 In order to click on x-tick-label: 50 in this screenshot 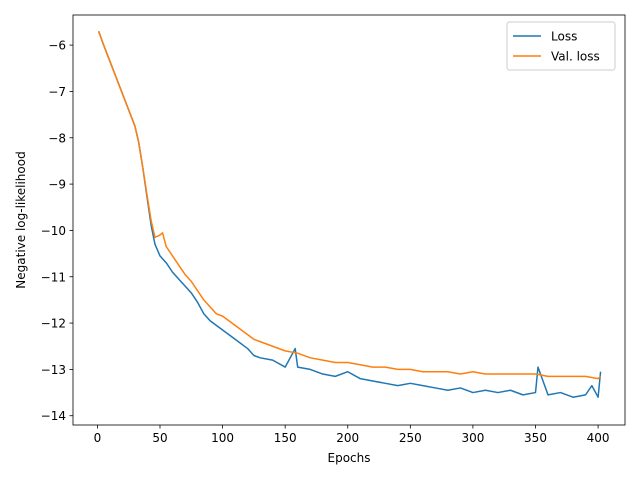, I will do `click(159, 438)`.